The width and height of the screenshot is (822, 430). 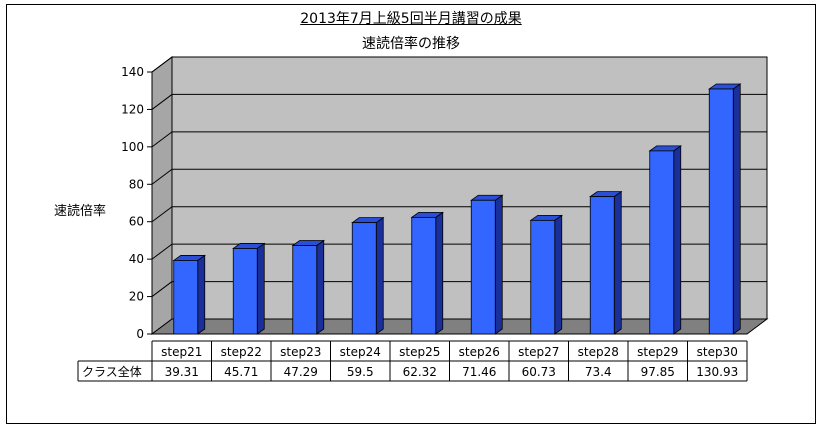 I want to click on y-tick-label: 100, so click(x=132, y=147).